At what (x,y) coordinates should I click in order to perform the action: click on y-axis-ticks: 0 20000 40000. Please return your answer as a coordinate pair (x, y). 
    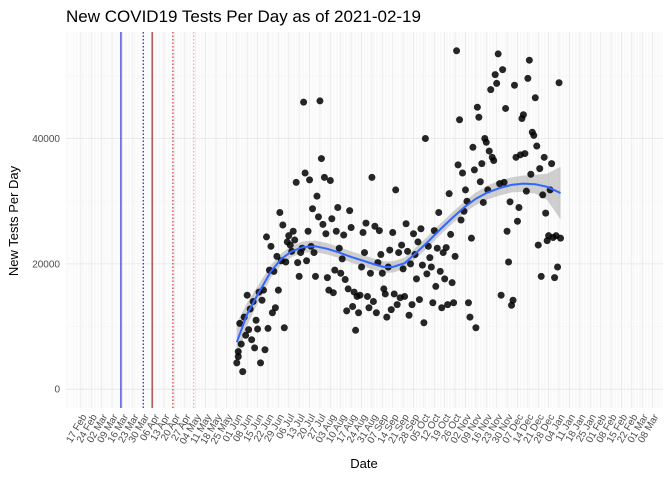
    Looking at the image, I should click on (46, 265).